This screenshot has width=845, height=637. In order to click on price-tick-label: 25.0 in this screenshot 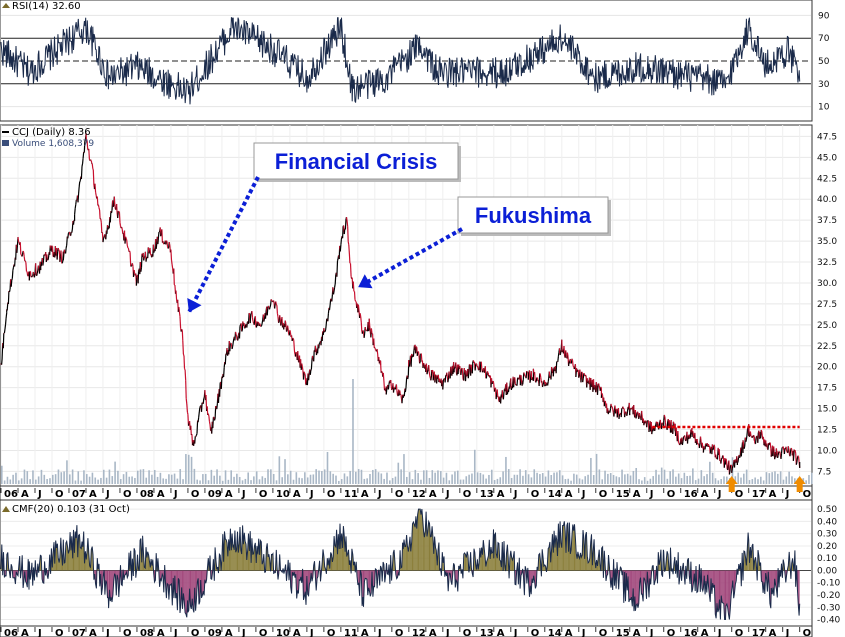, I will do `click(827, 326)`.